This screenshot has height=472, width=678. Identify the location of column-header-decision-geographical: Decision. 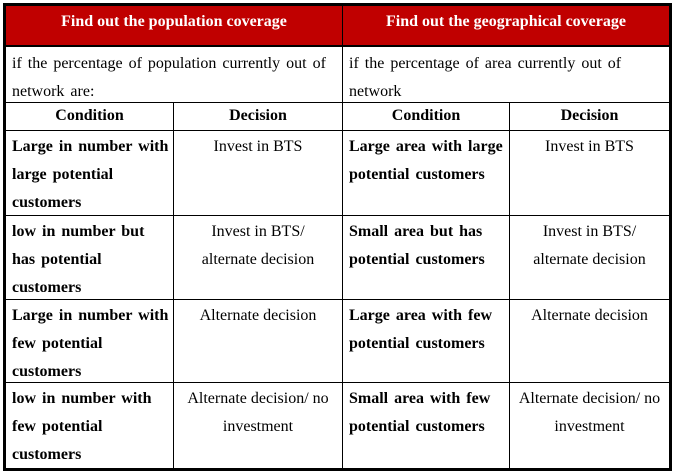
(589, 117).